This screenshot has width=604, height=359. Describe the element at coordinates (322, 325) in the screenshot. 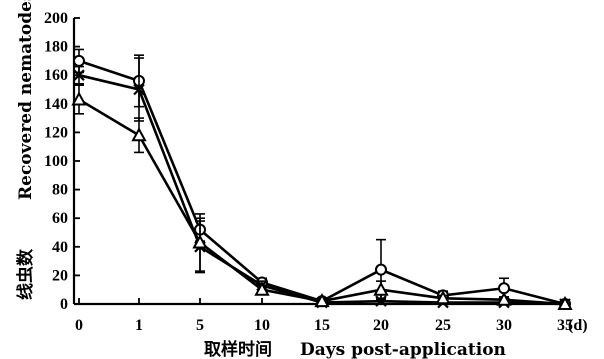

I see `x-tick-label: 15` at that location.